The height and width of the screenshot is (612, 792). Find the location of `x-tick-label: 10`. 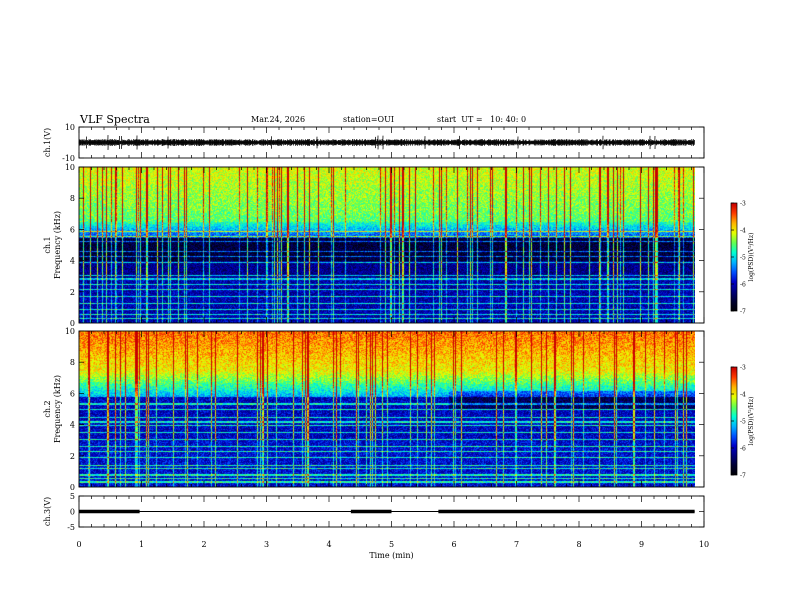

x-tick-label: 10 is located at coordinates (704, 544).